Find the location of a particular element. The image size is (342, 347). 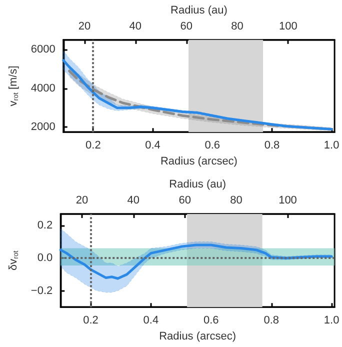

line-series is located at coordinates (196, 262).